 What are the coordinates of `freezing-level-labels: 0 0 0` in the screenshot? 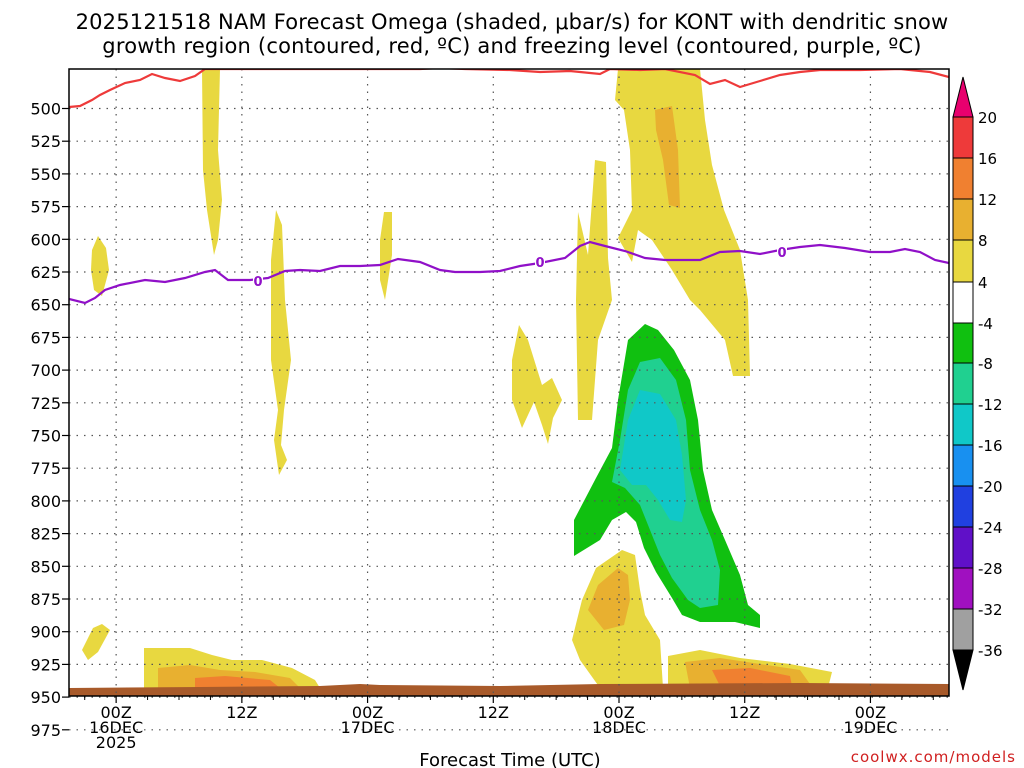 It's located at (520, 267).